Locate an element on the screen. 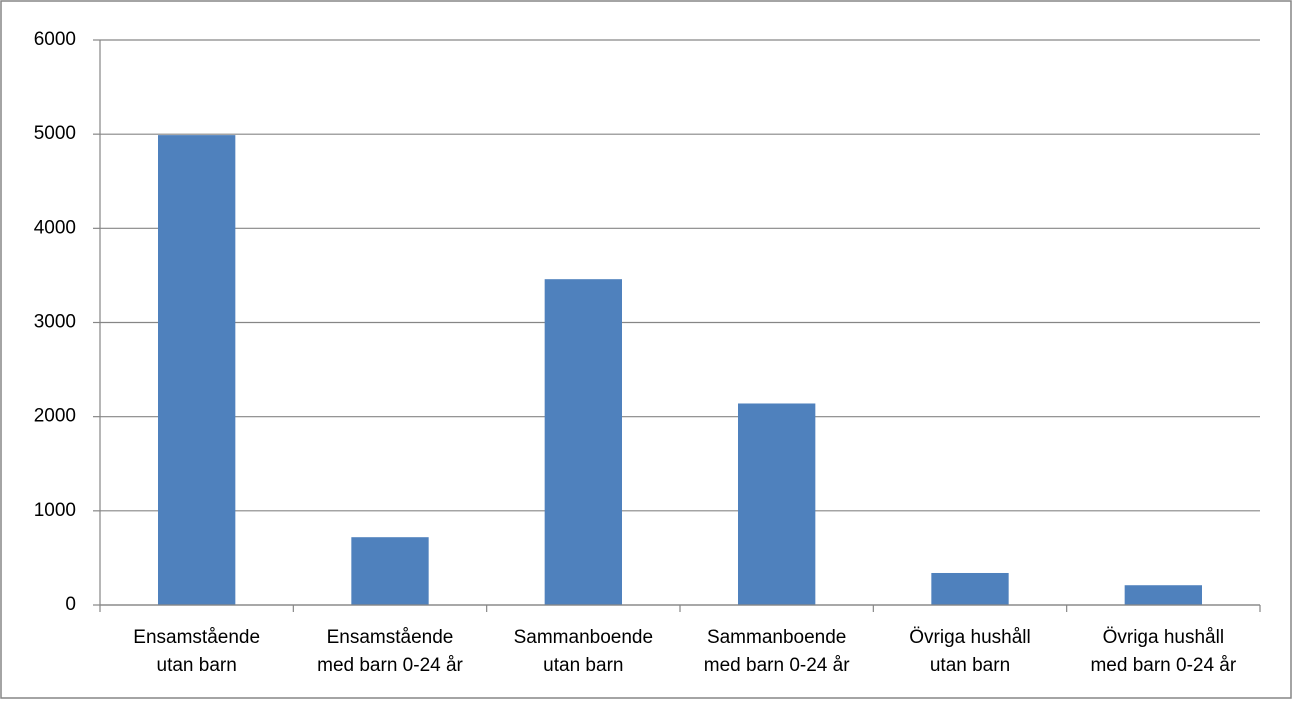  y-tick-label: 6000 is located at coordinates (55, 39).